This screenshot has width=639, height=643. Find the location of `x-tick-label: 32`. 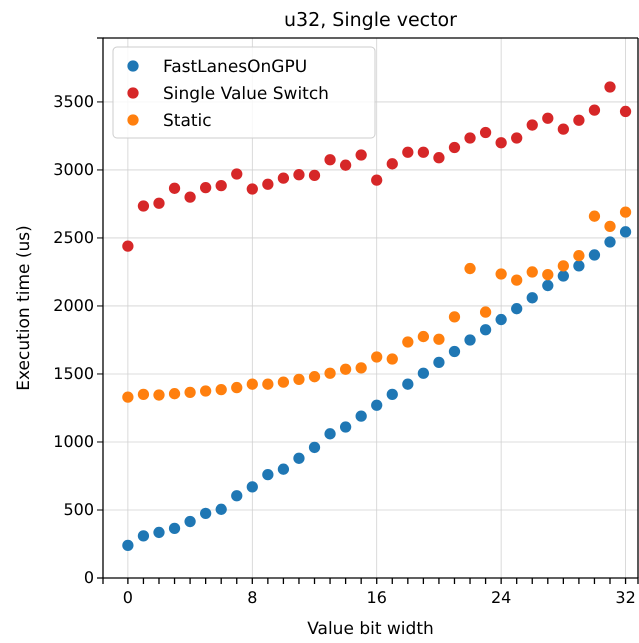

x-tick-label: 32 is located at coordinates (625, 597).